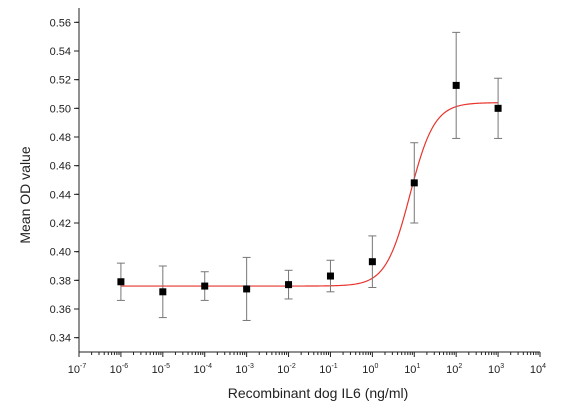 This screenshot has width=571, height=411. I want to click on x-tick-label: 10⁻⁶, so click(119, 369).